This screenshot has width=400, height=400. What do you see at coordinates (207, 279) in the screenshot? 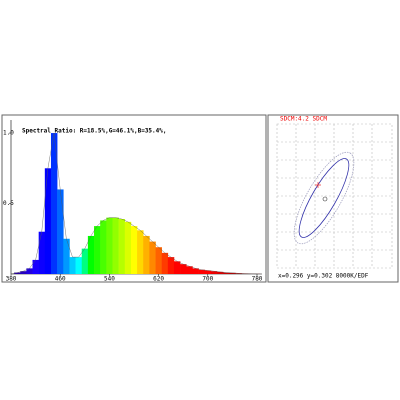
I see `x-tick-label: 700` at bounding box center [207, 279].